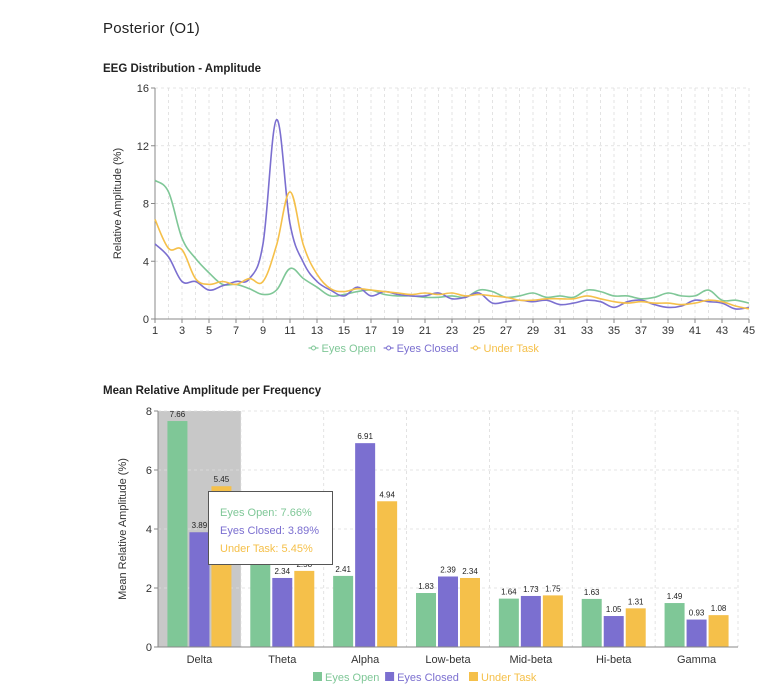 The width and height of the screenshot is (768, 689). I want to click on line-xtick-label: 19, so click(398, 331).